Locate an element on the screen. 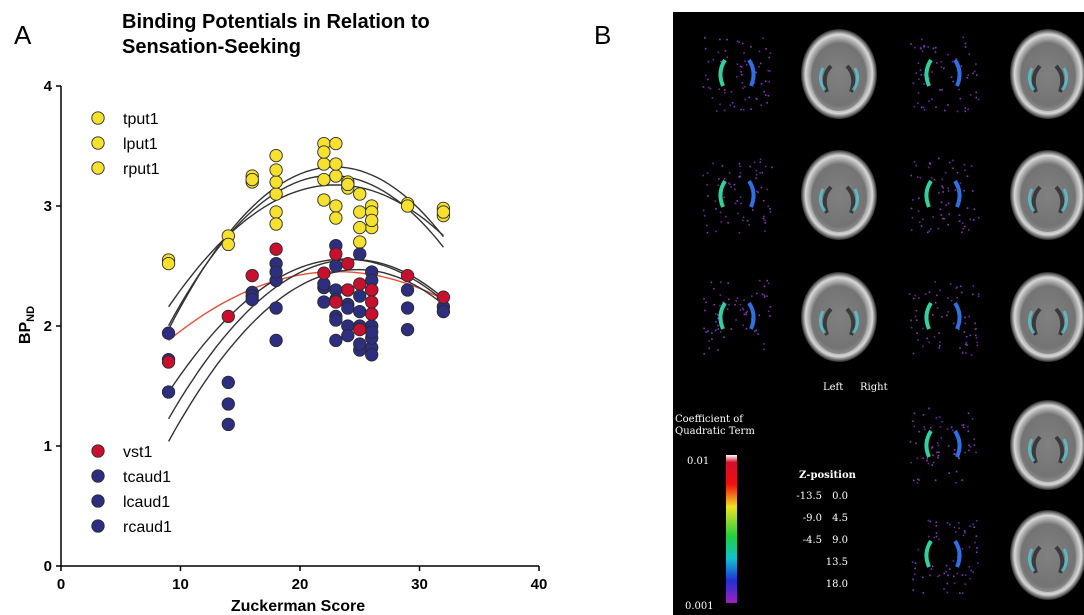  z-position-values: -13.5 0.0 -9.0 4.5 -4.5 9.0 13.5 18.0 is located at coordinates (822, 540).